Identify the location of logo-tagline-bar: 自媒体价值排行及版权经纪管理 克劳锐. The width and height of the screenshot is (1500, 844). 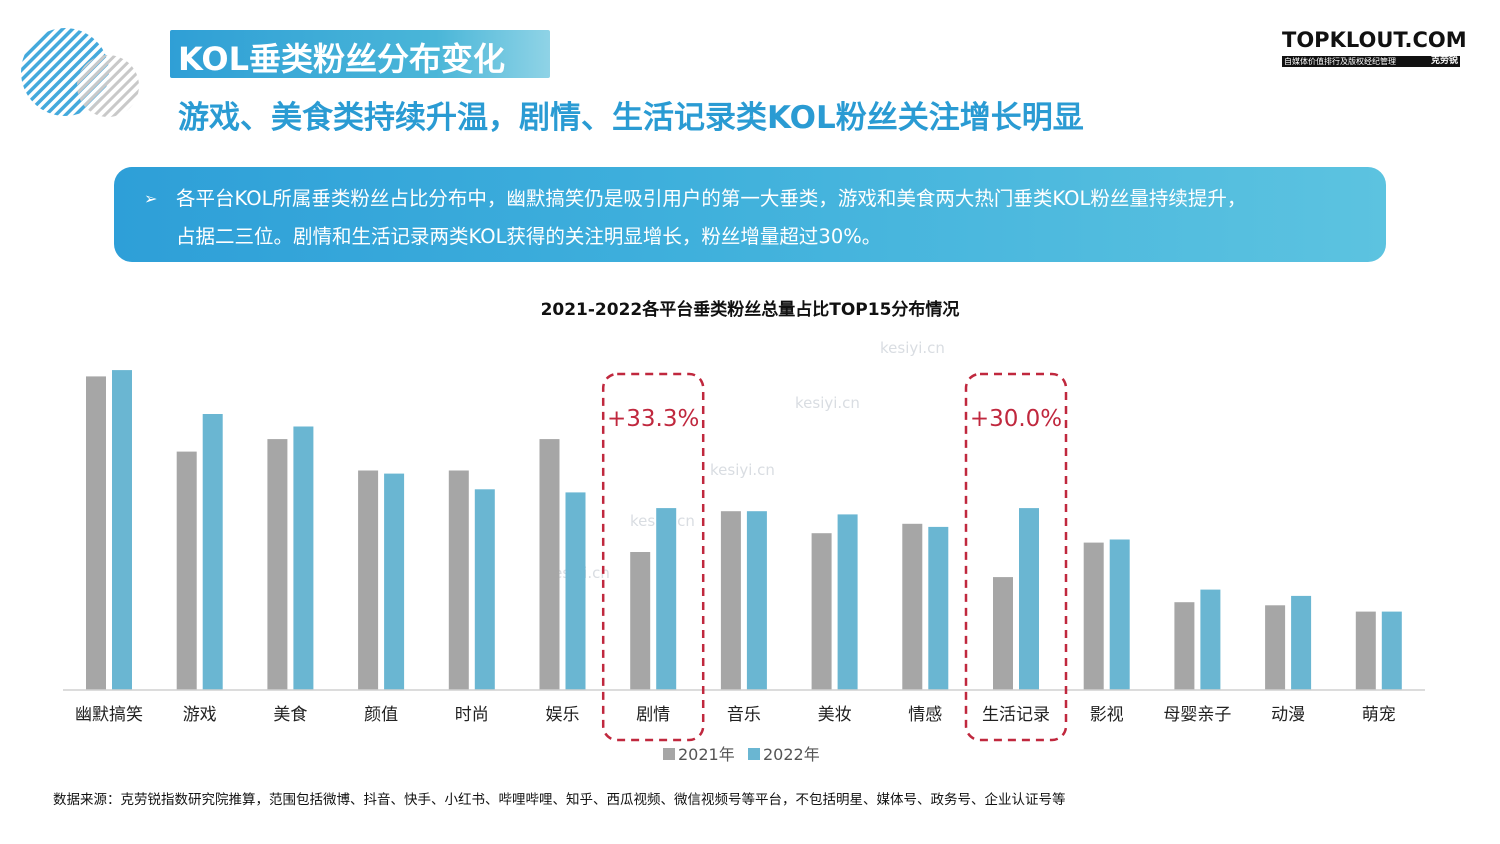
(1371, 61).